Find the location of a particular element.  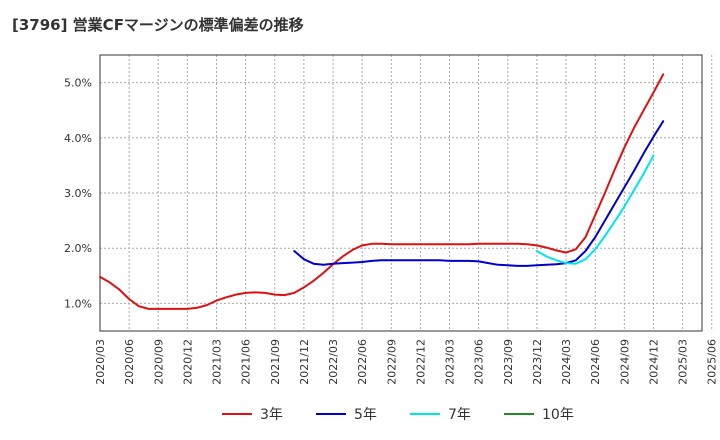

x-tick-label: 2023/03 is located at coordinates (450, 362).